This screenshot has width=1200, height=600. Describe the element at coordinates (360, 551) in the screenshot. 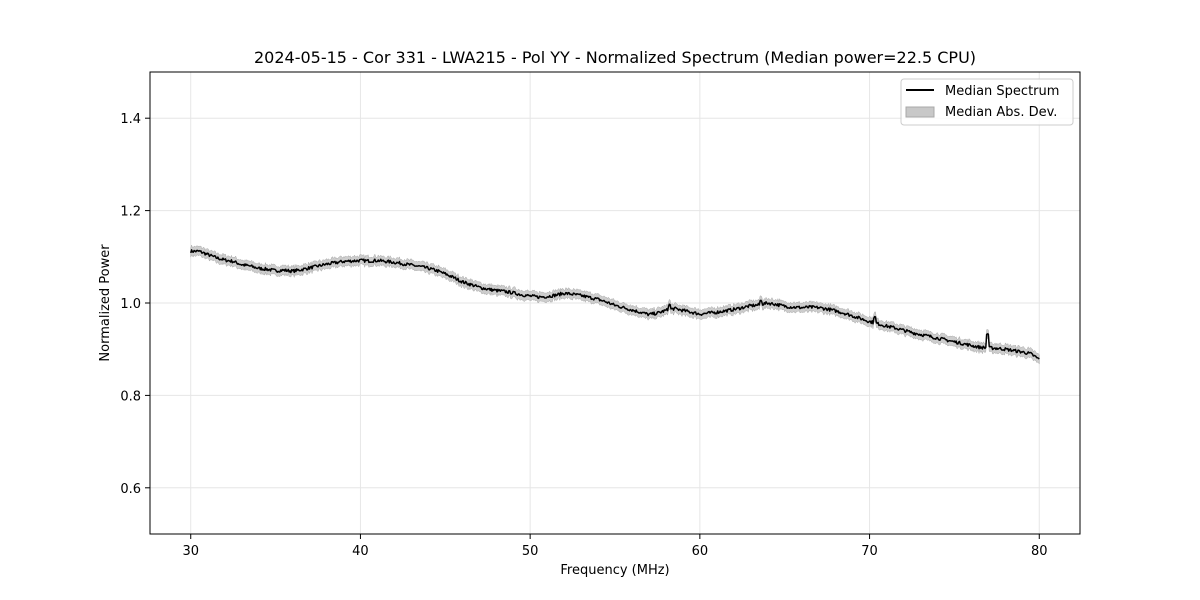

I see `x-tick-label-1: 40` at that location.